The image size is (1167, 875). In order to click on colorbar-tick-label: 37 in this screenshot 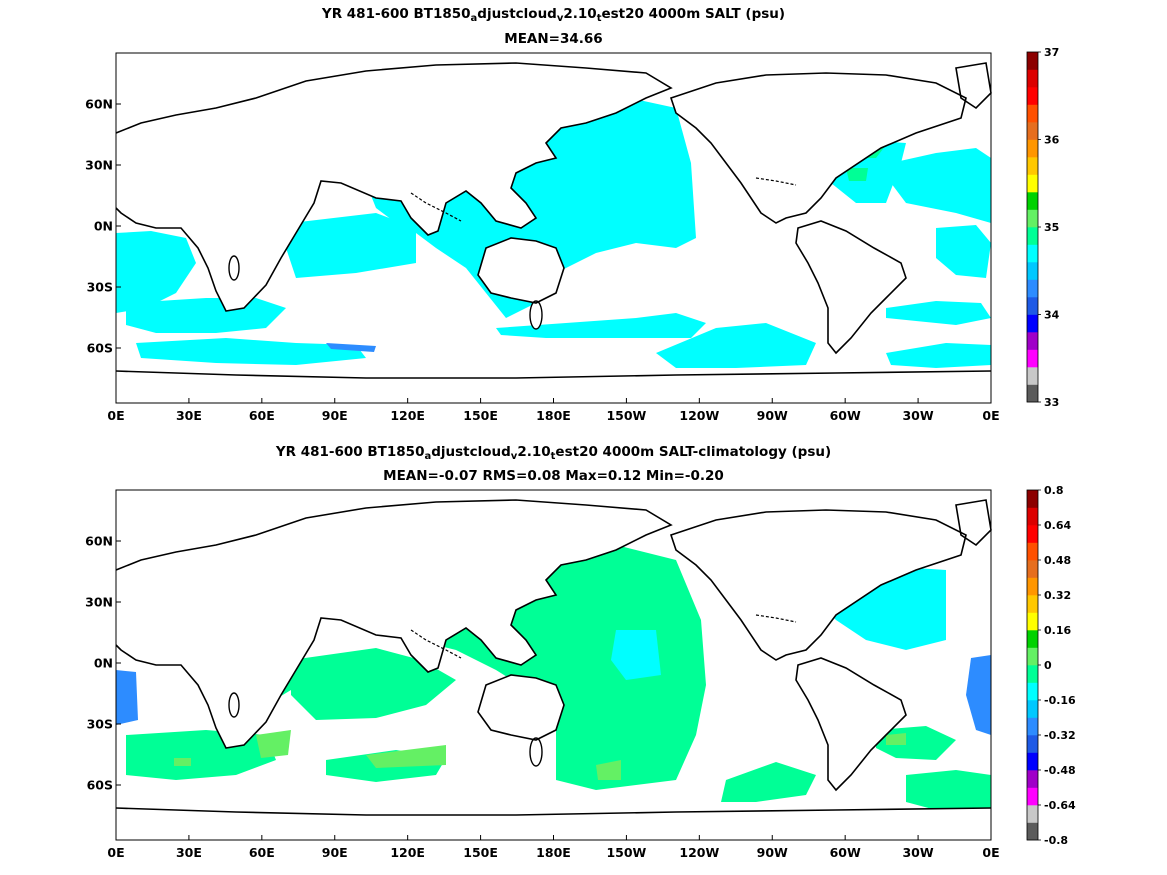, I will do `click(1051, 52)`.